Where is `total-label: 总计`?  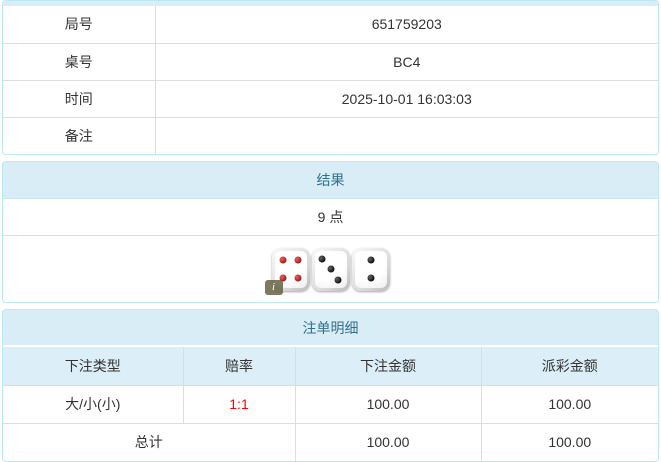 total-label: 总计 is located at coordinates (149, 441).